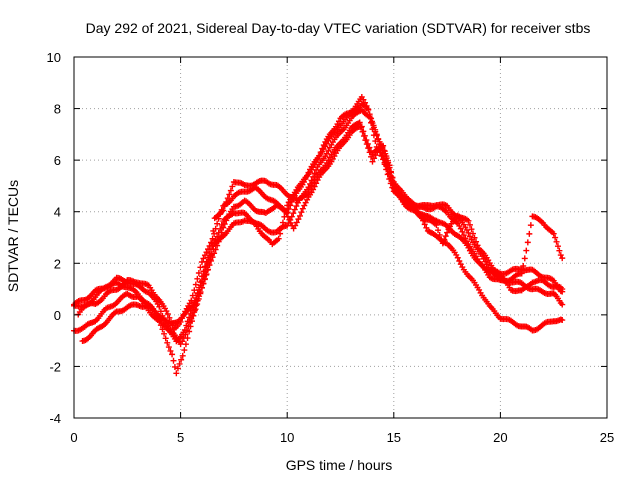 The image size is (640, 480). Describe the element at coordinates (55, 418) in the screenshot. I see `y-tick-label: -4` at that location.